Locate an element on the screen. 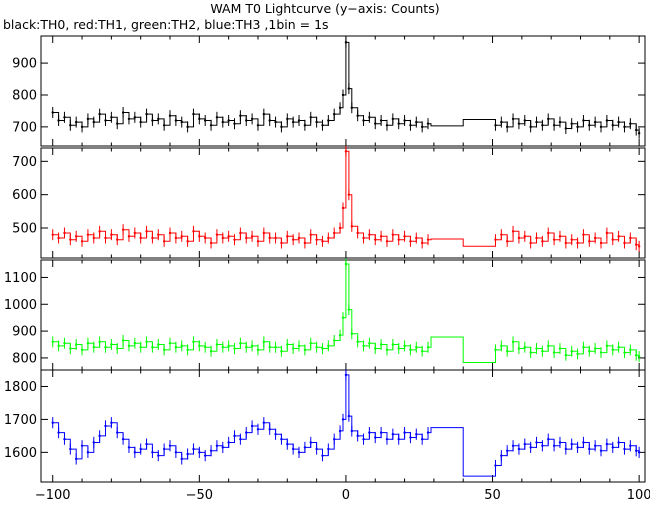 This screenshot has height=505, width=650. y-tick-label: 900 is located at coordinates (24, 64).